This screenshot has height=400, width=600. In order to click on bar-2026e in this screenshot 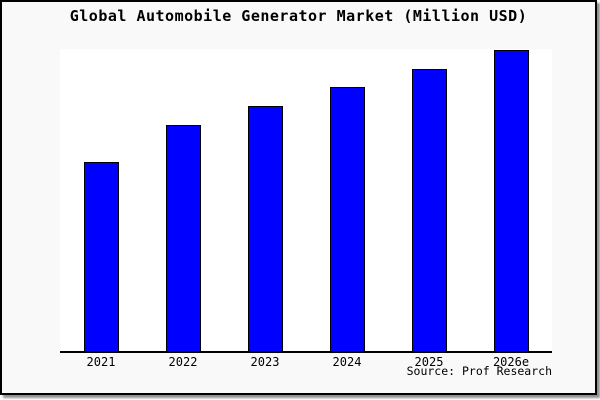, I will do `click(511, 200)`.